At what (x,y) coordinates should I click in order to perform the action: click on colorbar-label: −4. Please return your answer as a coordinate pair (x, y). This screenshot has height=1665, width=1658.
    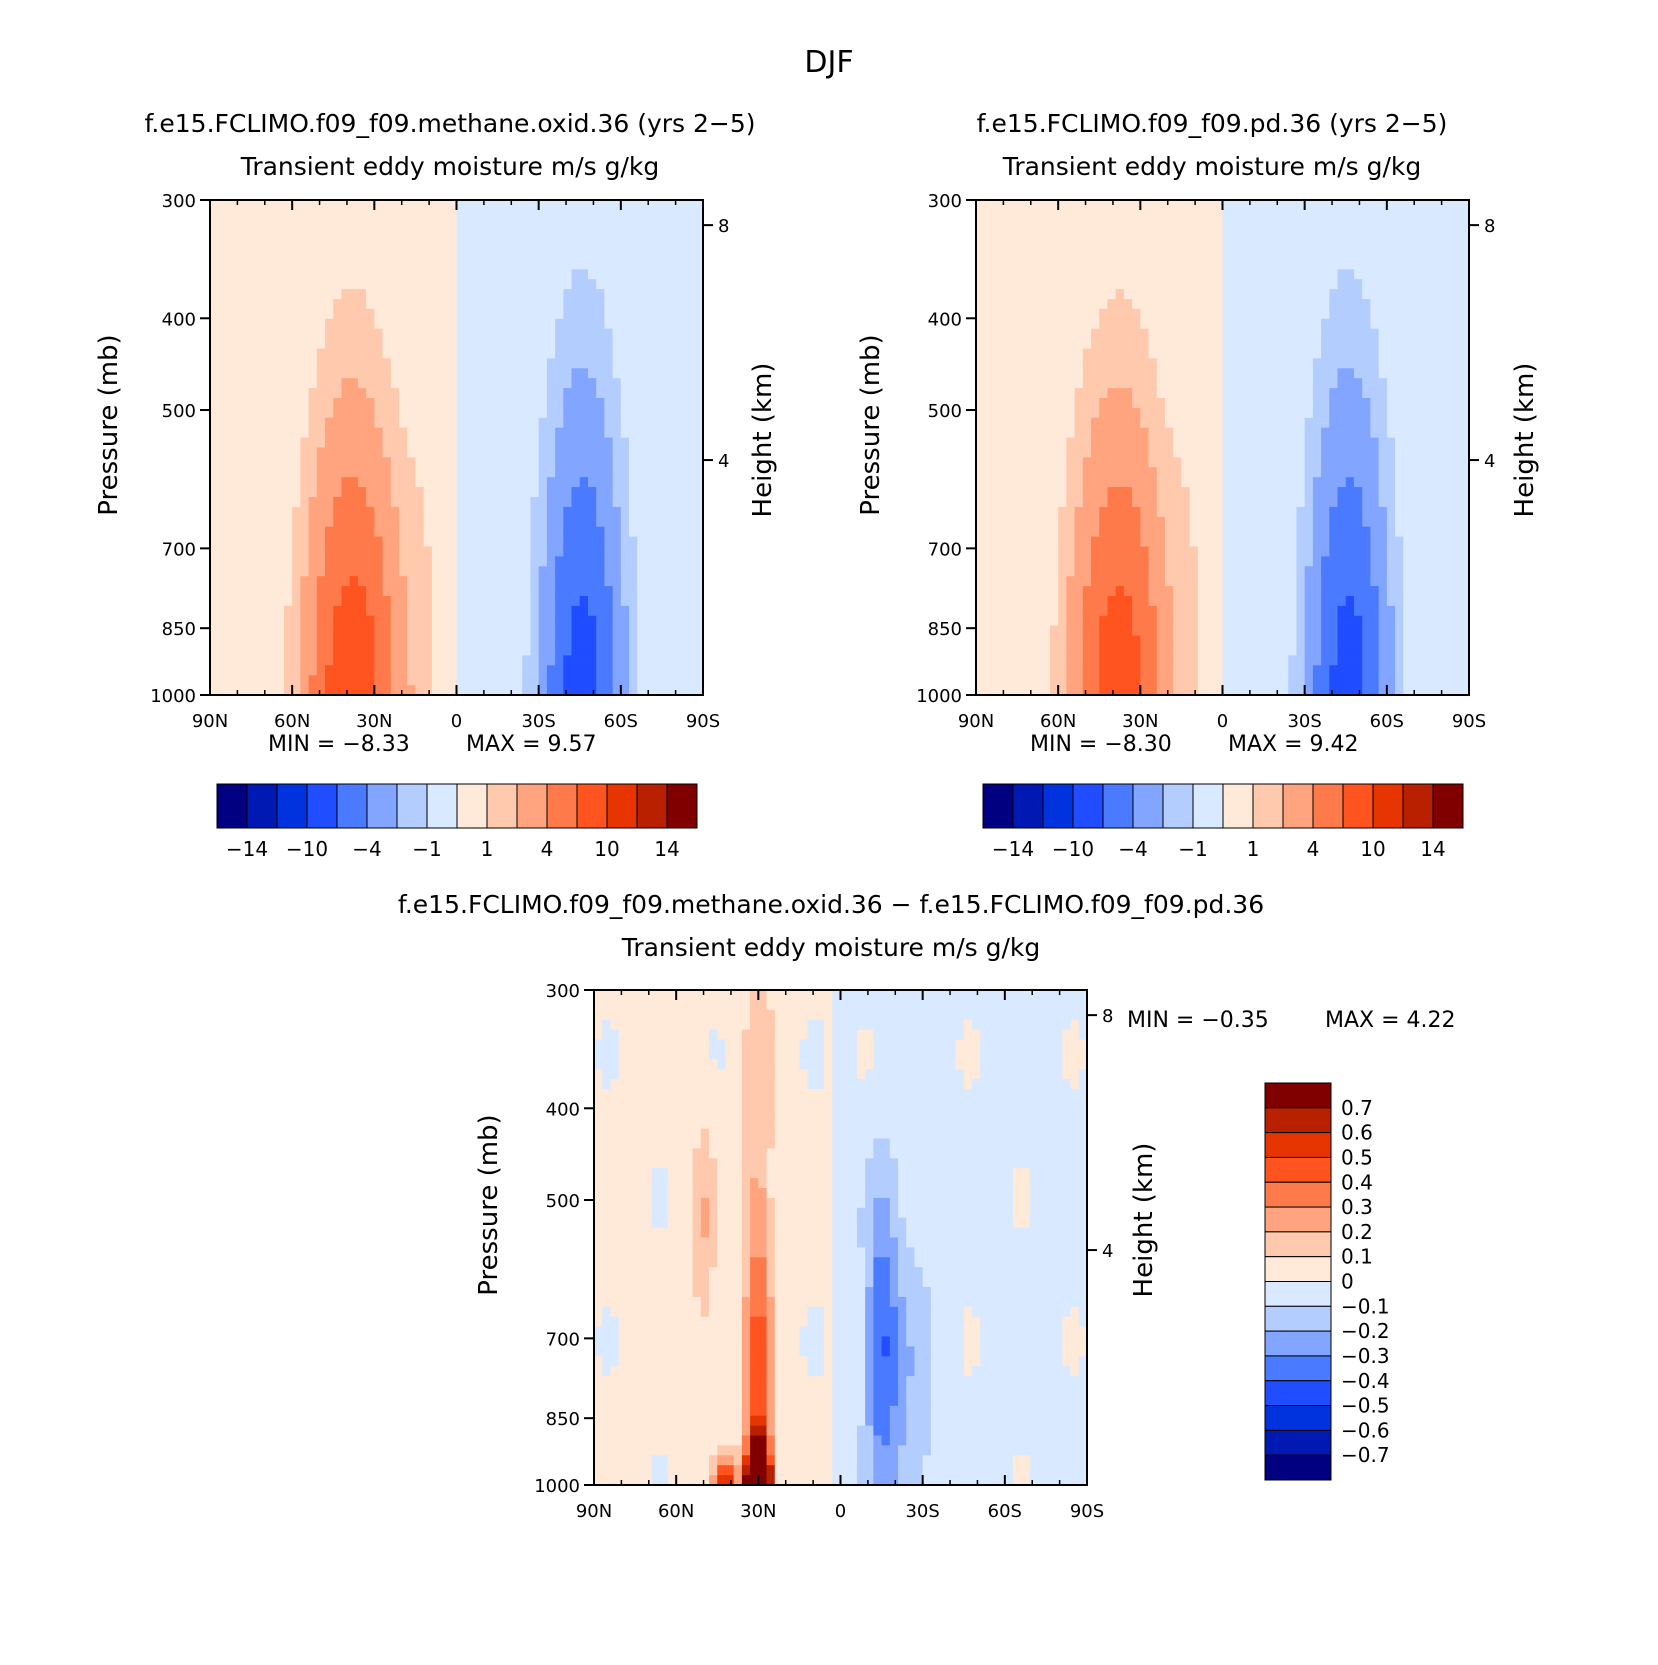
    Looking at the image, I should click on (366, 849).